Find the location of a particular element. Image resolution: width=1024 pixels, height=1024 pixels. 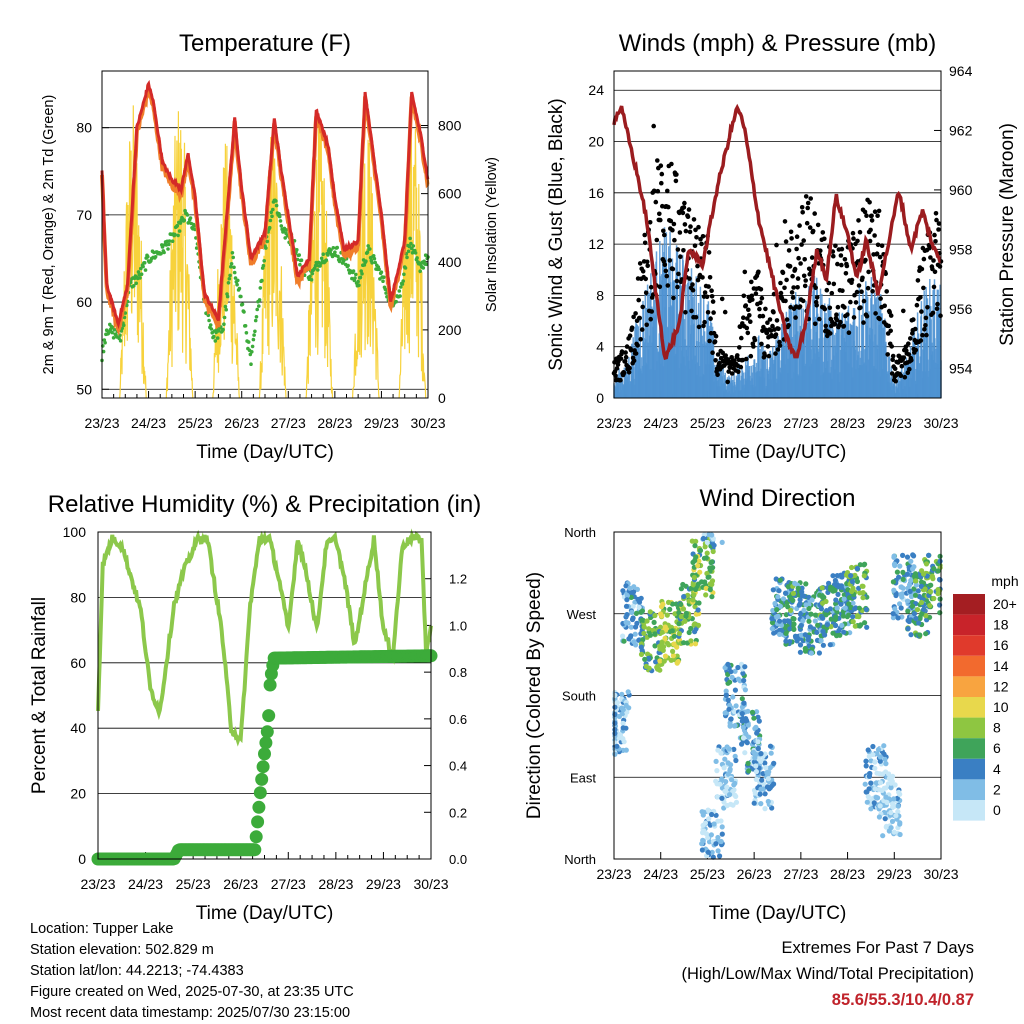

direction-ytick-label: East is located at coordinates (583, 777).